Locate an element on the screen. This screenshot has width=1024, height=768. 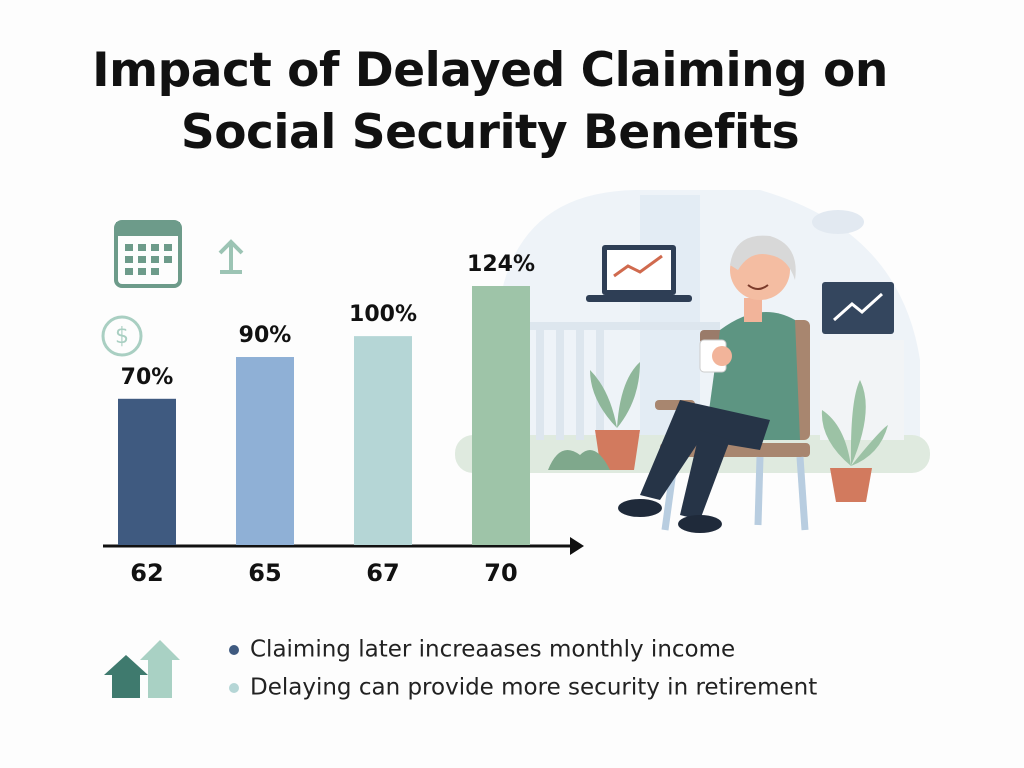
note: Claiming later increaases monthly income is located at coordinates (492, 650).